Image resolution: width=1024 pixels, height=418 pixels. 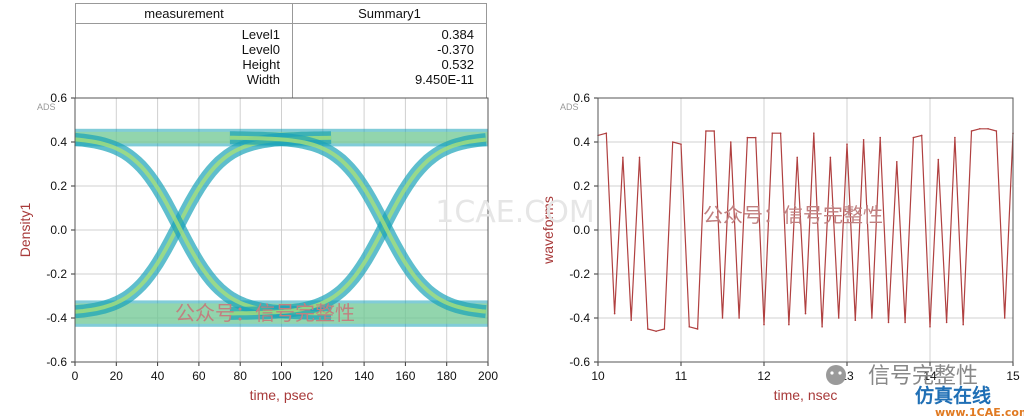 I want to click on label-width: Width, so click(x=263, y=79).